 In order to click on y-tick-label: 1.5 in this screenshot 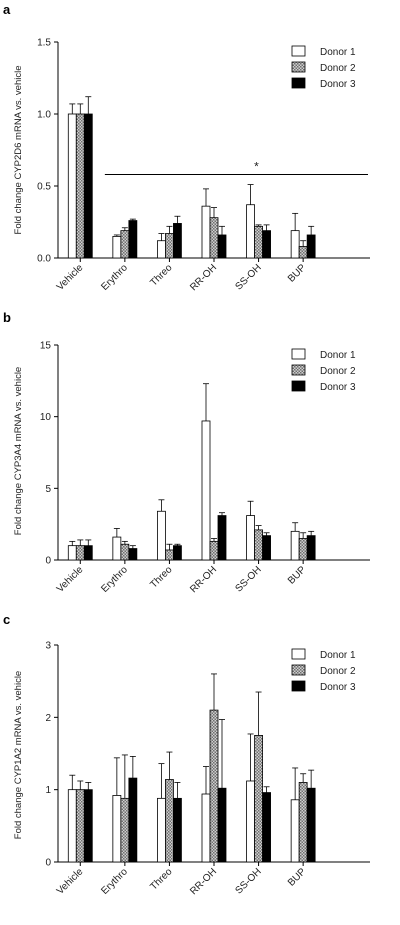, I will do `click(44, 43)`.